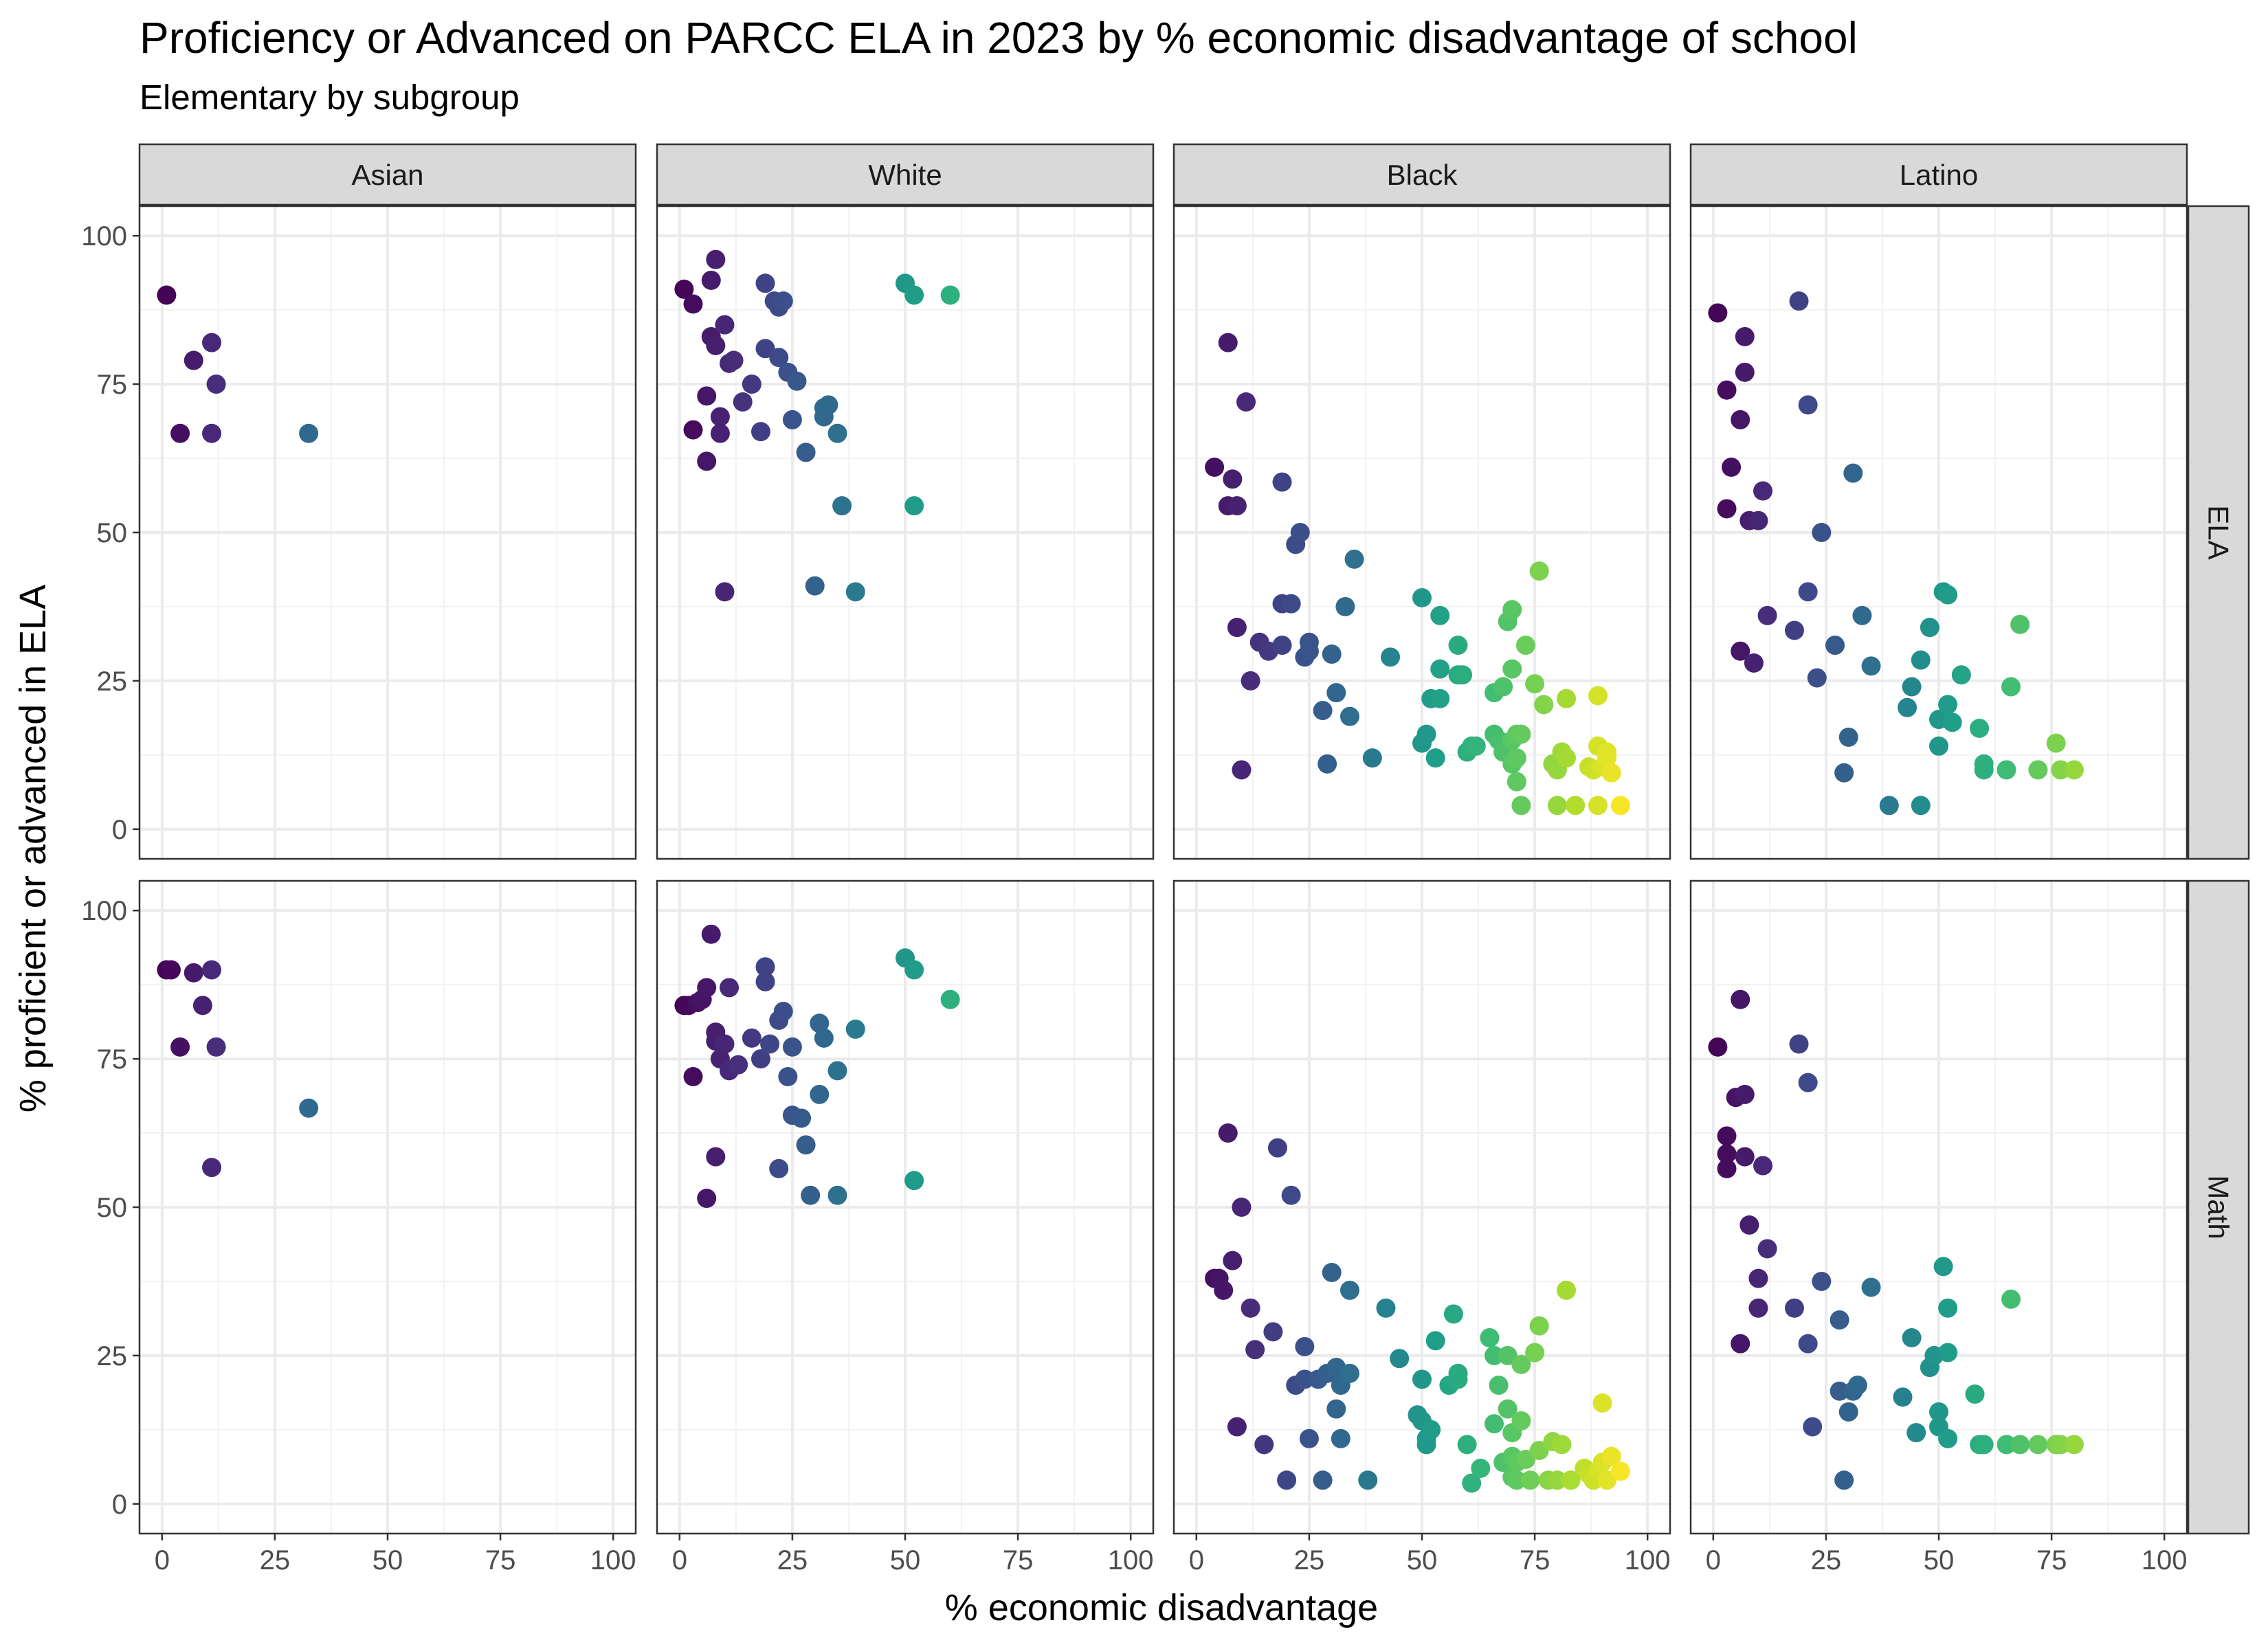 Image resolution: width=2268 pixels, height=1649 pixels. What do you see at coordinates (1422, 532) in the screenshot?
I see `panel-border` at bounding box center [1422, 532].